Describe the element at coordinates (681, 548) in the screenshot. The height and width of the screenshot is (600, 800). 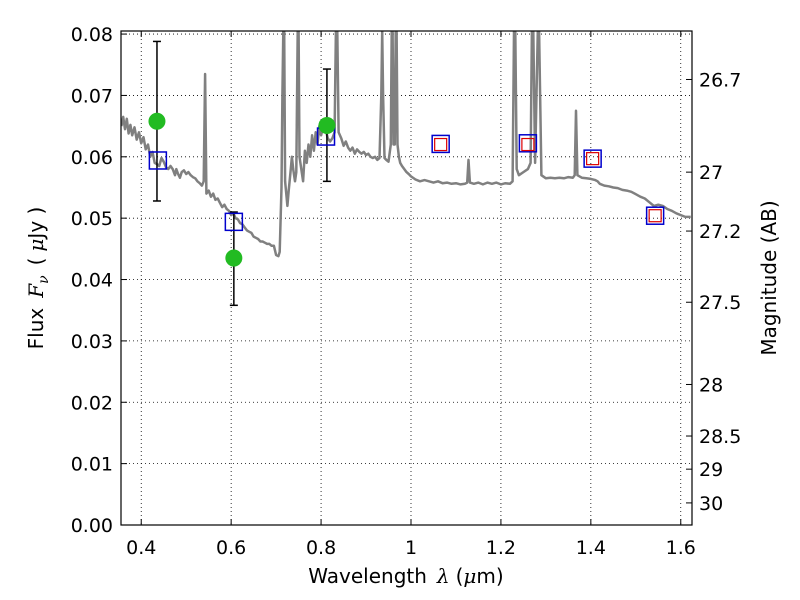
I see `x-tick-label: 1.6` at that location.